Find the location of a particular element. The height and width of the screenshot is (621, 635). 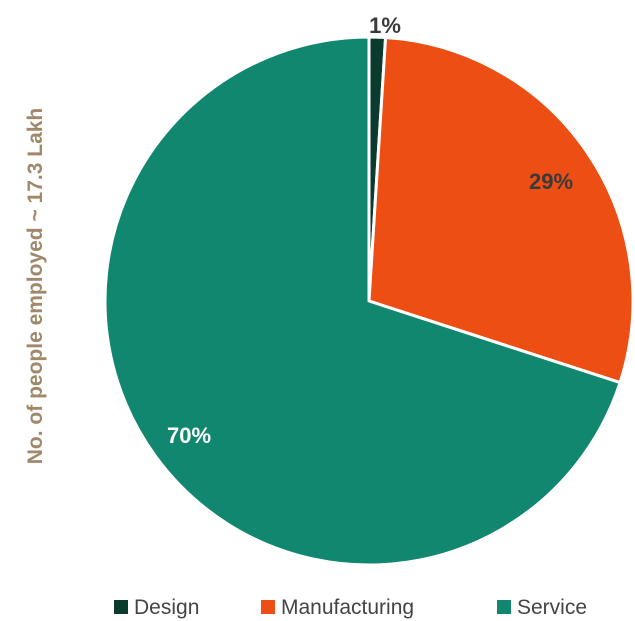

legend-swatch-design is located at coordinates (121, 607).